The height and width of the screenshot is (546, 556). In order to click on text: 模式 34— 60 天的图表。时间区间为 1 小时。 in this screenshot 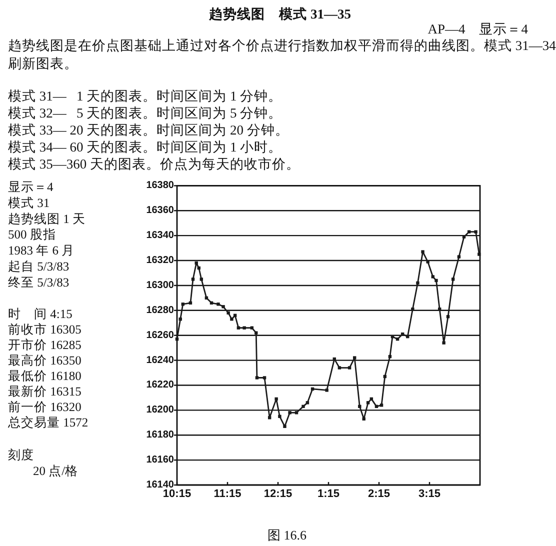, I will do `click(145, 147)`.